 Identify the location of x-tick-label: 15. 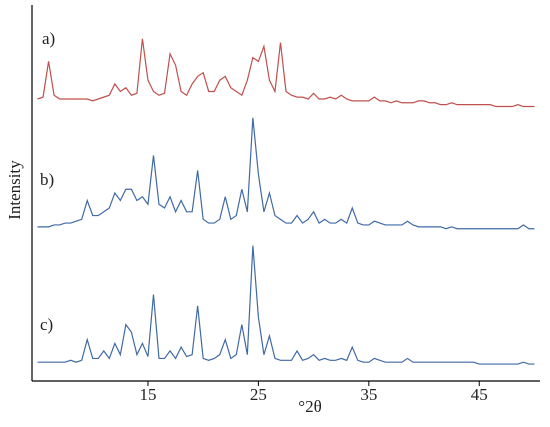
(147, 394).